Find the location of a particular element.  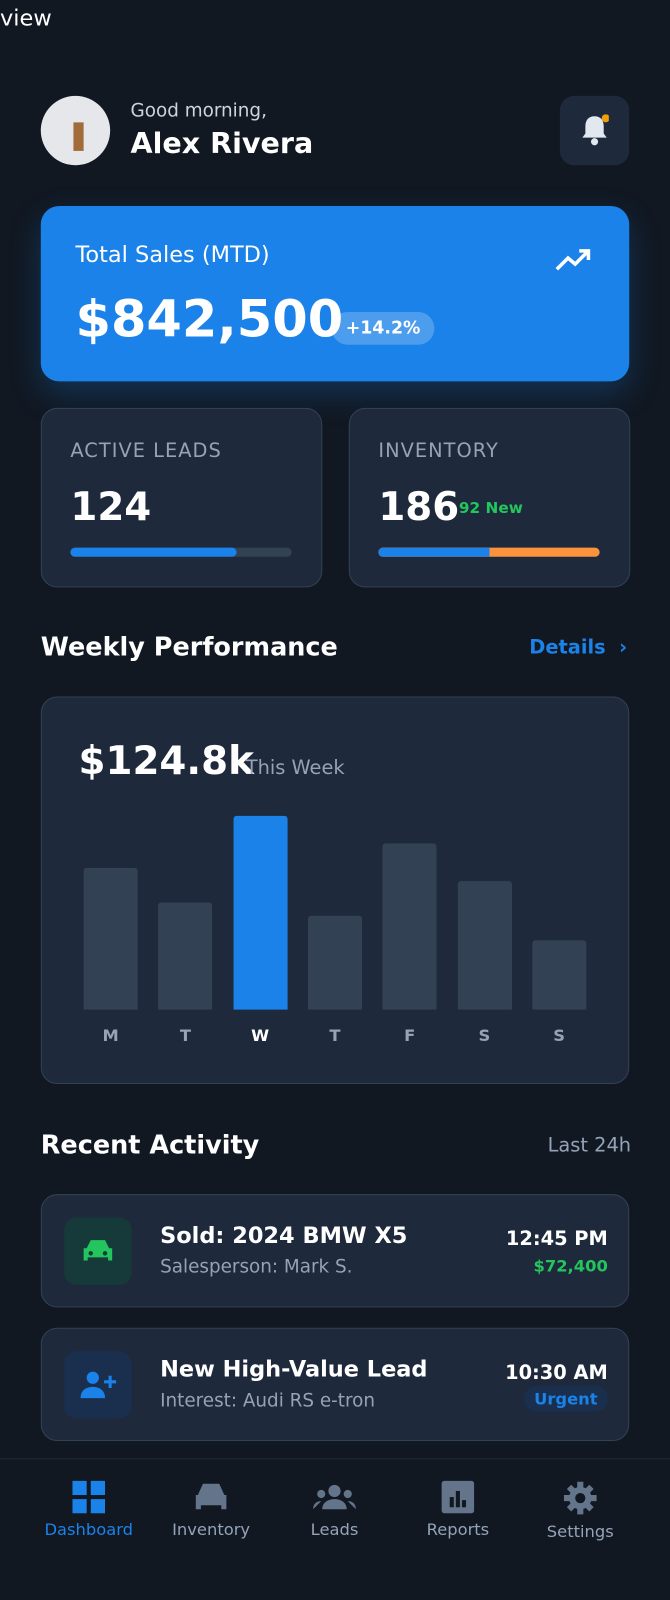

stat-label: ACTIVE LEADS is located at coordinates (146, 450).